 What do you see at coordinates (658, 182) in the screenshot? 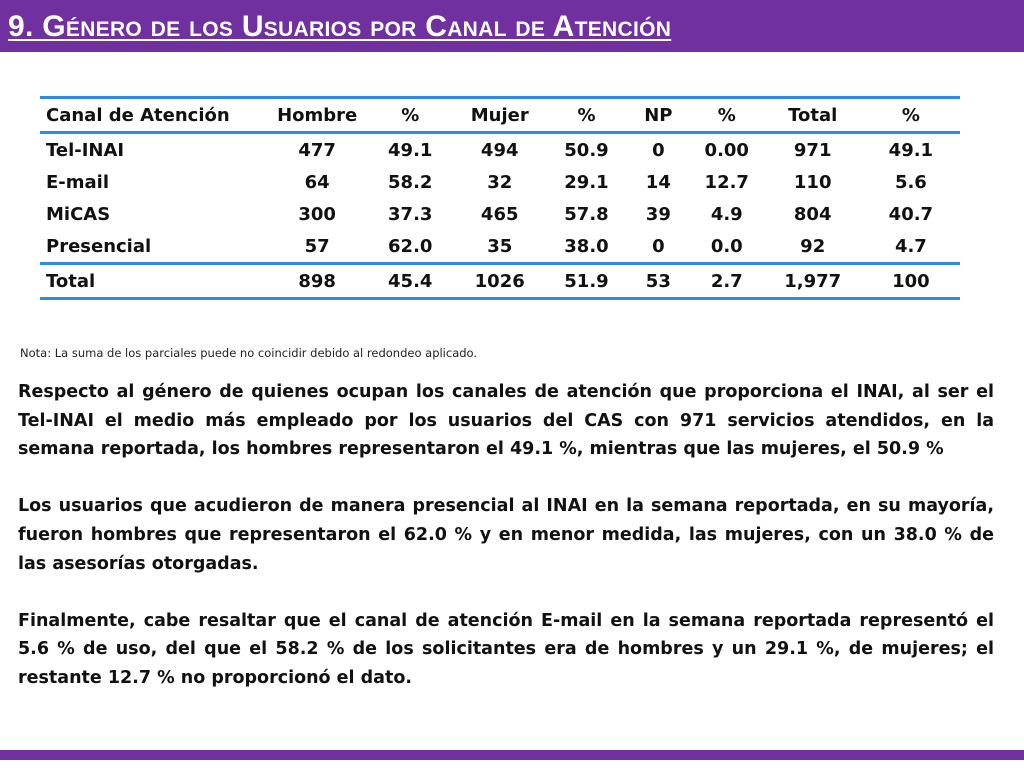
I see `table-cell: 14` at bounding box center [658, 182].